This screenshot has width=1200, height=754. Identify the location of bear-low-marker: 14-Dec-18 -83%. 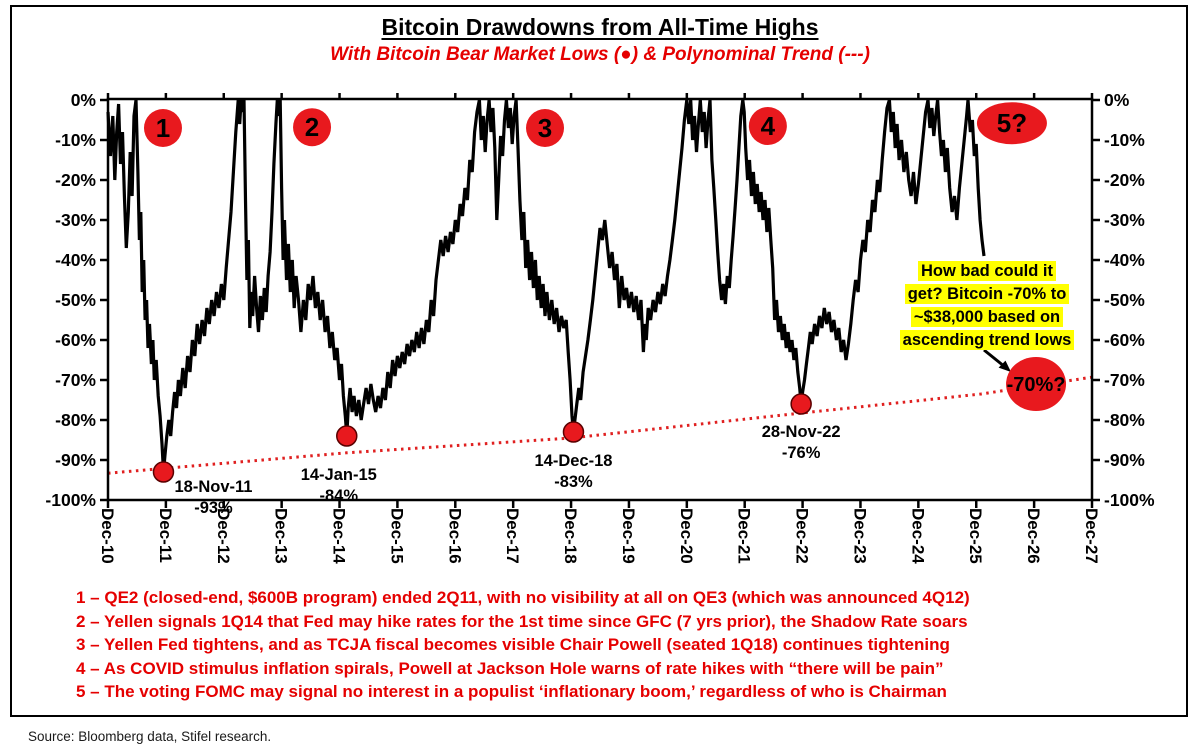
(573, 456).